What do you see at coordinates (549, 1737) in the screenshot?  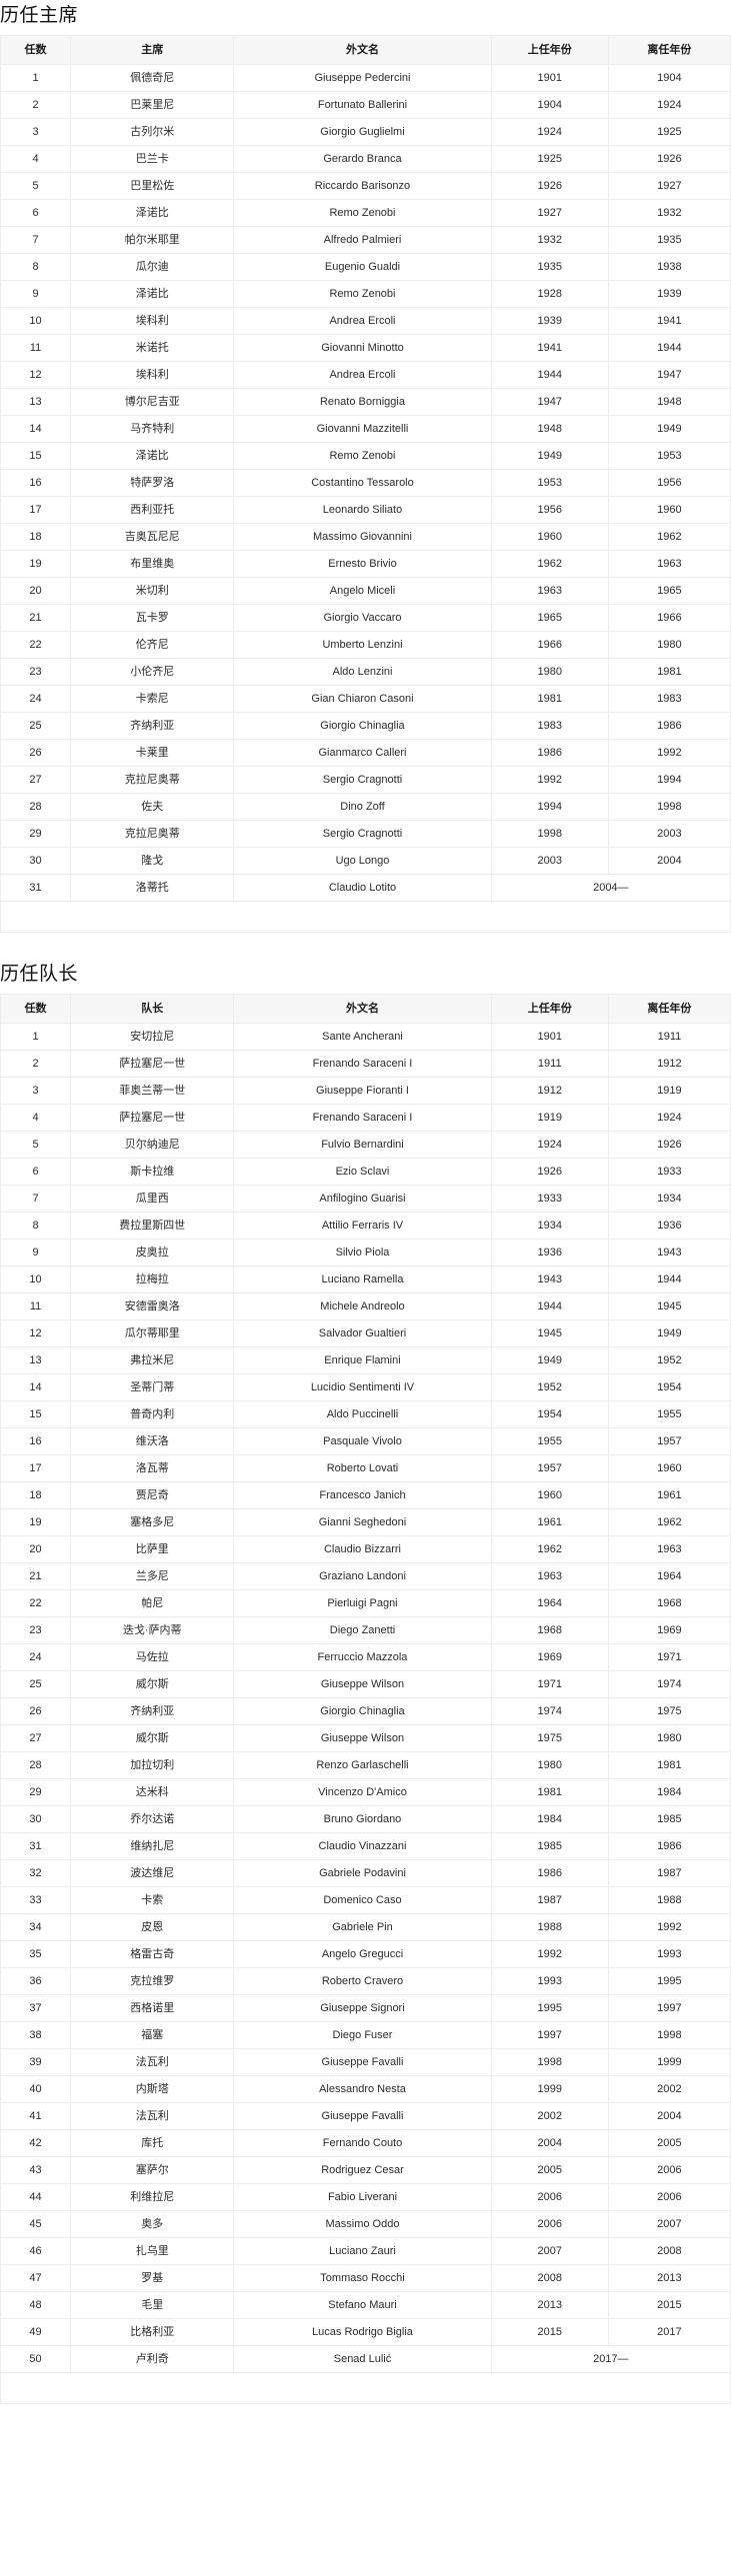 I see `cell-start-year: 1975` at bounding box center [549, 1737].